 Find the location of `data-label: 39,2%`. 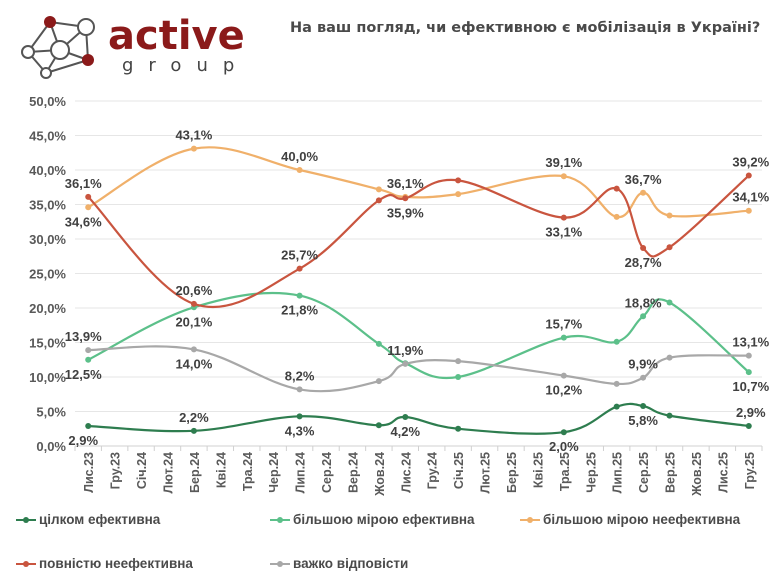

data-label: 39,2% is located at coordinates (750, 162).